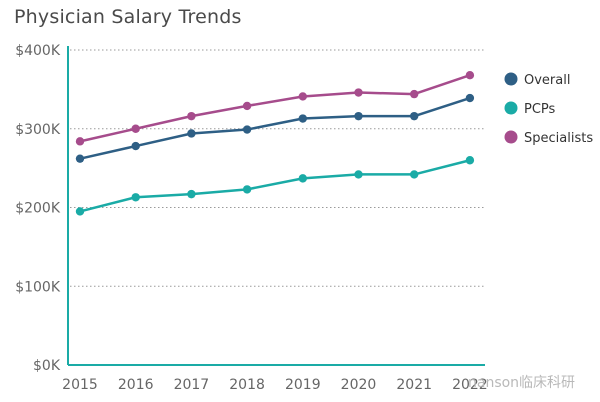 Image resolution: width=600 pixels, height=402 pixels. Describe the element at coordinates (192, 385) in the screenshot. I see `x-tick-label: 2017` at that location.